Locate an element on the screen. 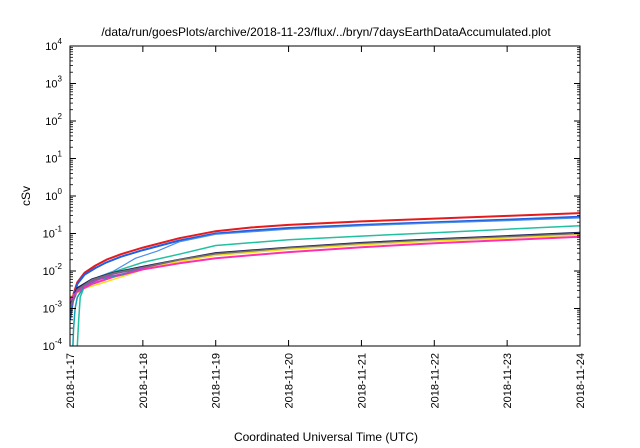 The image size is (640, 448). x-tick-label: 2018-11-21 is located at coordinates (362, 380).